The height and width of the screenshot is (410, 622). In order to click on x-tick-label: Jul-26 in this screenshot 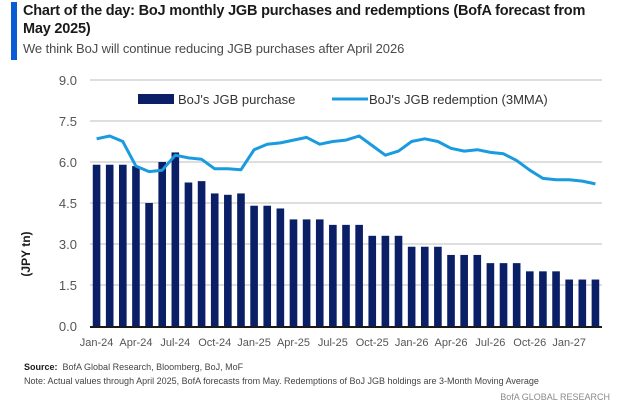, I will do `click(490, 343)`.